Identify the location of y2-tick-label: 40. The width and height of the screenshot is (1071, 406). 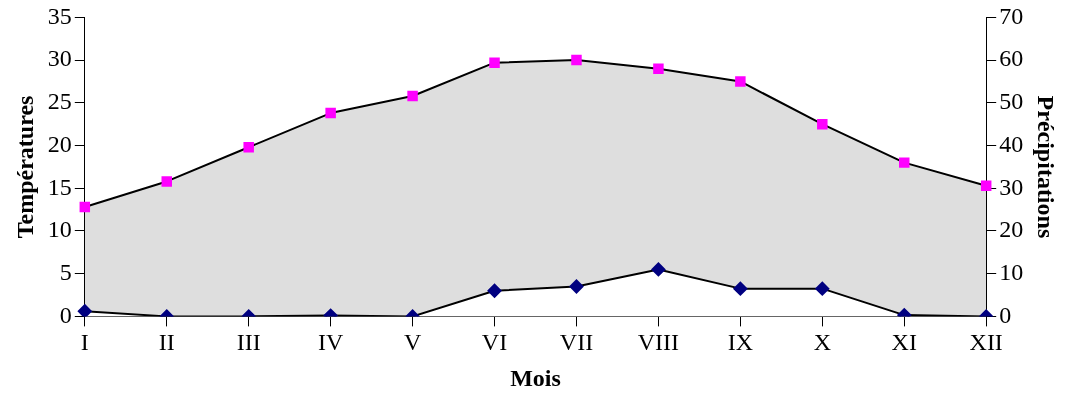
(1011, 143).